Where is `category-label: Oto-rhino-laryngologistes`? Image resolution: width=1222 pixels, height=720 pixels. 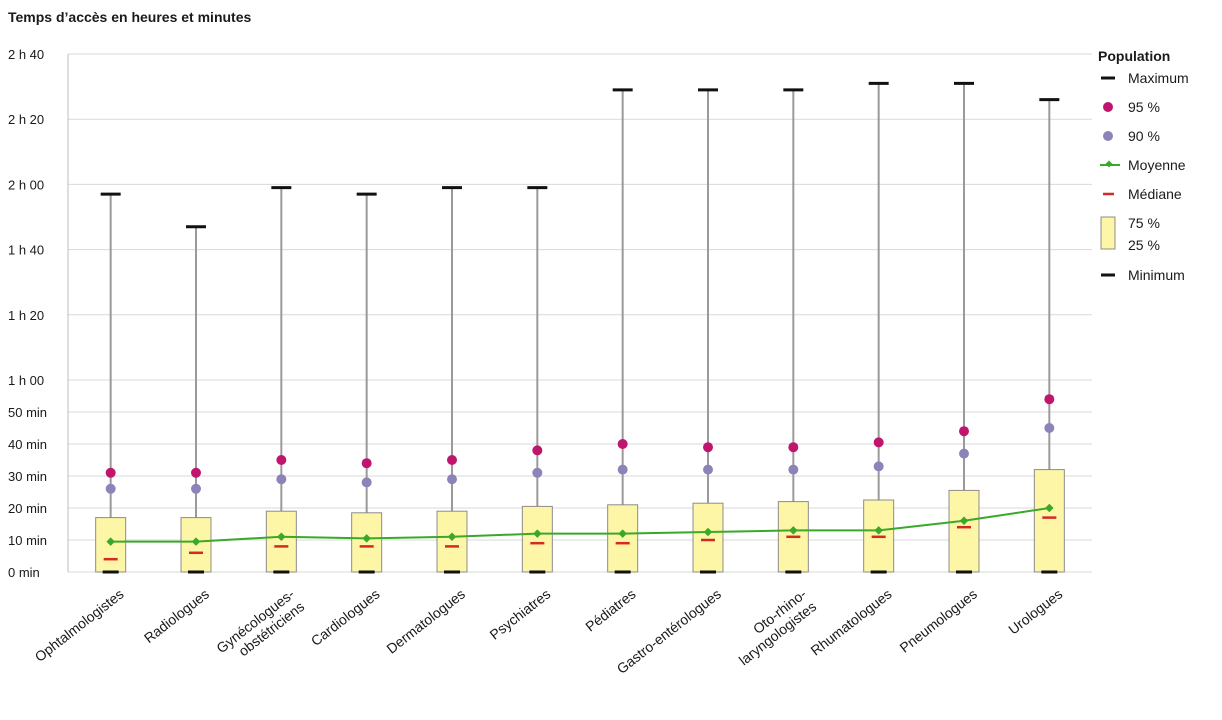 category-label: Oto-rhino-laryngologistes is located at coordinates (773, 626).